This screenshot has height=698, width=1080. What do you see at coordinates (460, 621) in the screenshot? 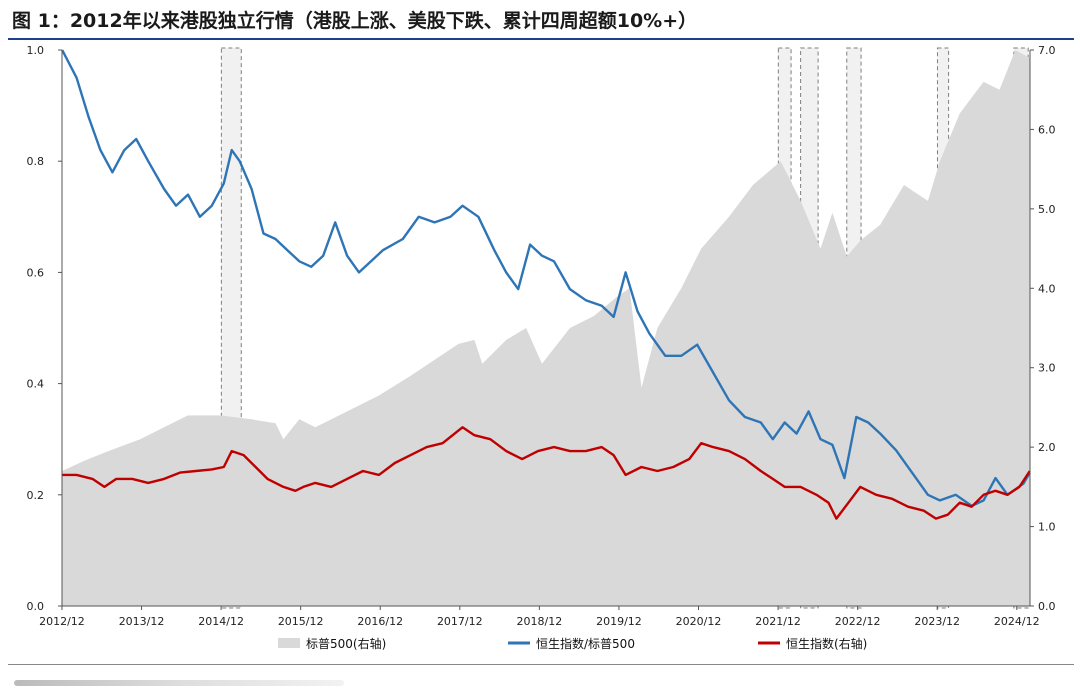
I see `x-tick-label: 2017/12` at bounding box center [460, 621].